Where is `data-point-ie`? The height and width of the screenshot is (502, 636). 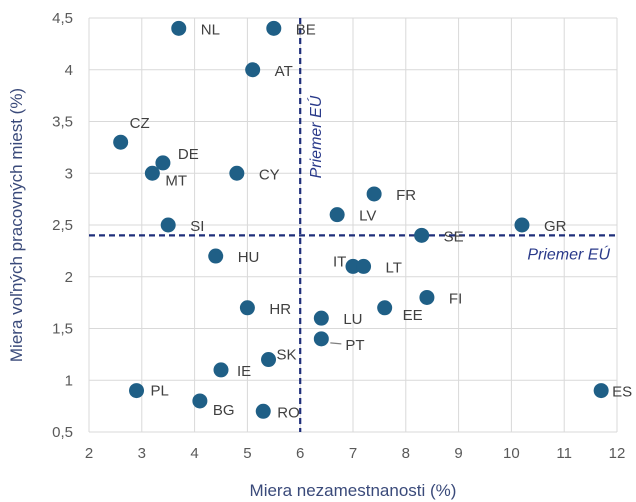
data-point-ie is located at coordinates (221, 370).